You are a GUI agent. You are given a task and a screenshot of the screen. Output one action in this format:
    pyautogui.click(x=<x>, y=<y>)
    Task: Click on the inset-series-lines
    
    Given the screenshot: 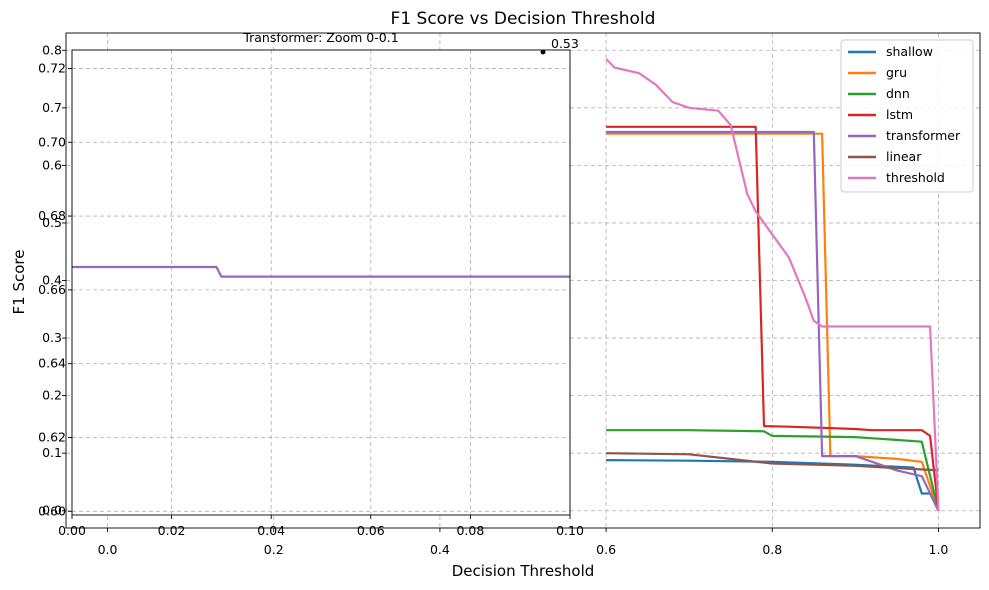 What is the action you would take?
    pyautogui.click(x=321, y=271)
    